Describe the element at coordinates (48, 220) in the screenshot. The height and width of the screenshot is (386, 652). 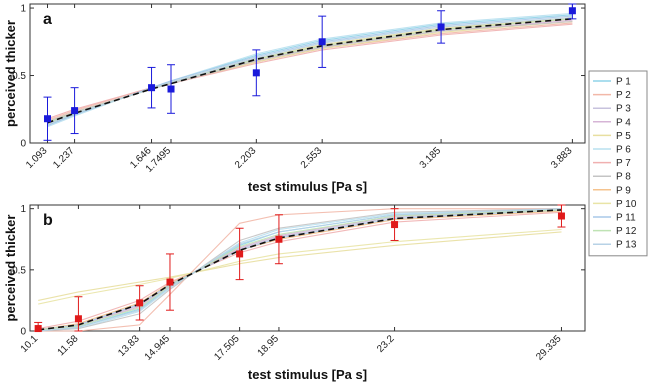
I see `panel-label: b` at that location.